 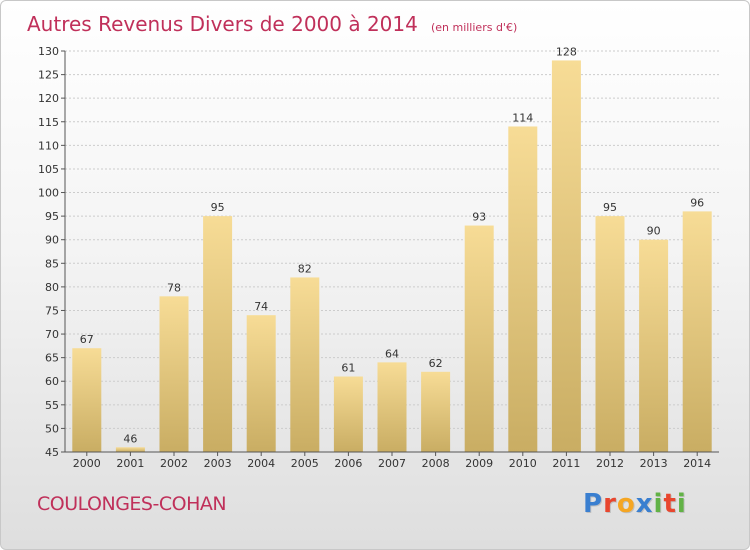 What do you see at coordinates (654, 463) in the screenshot?
I see `x-tick-label-2013: 2013` at bounding box center [654, 463].